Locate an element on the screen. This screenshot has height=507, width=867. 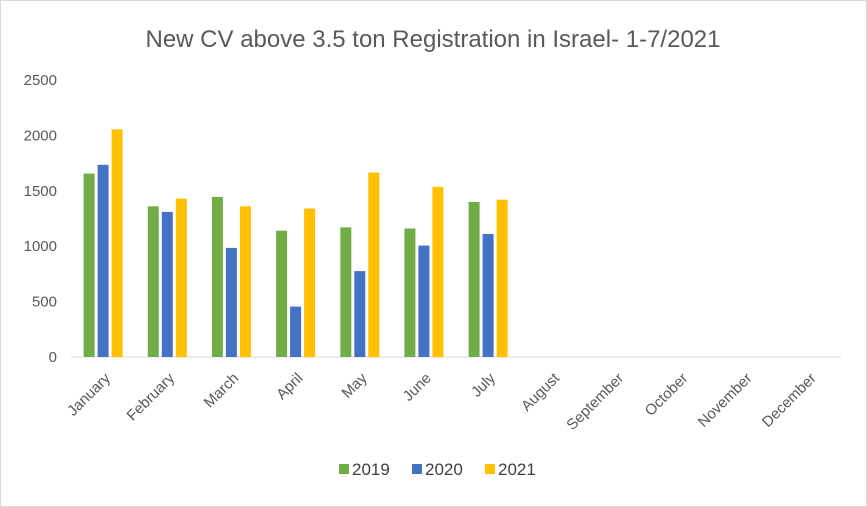
bar-2021-january is located at coordinates (117, 243).